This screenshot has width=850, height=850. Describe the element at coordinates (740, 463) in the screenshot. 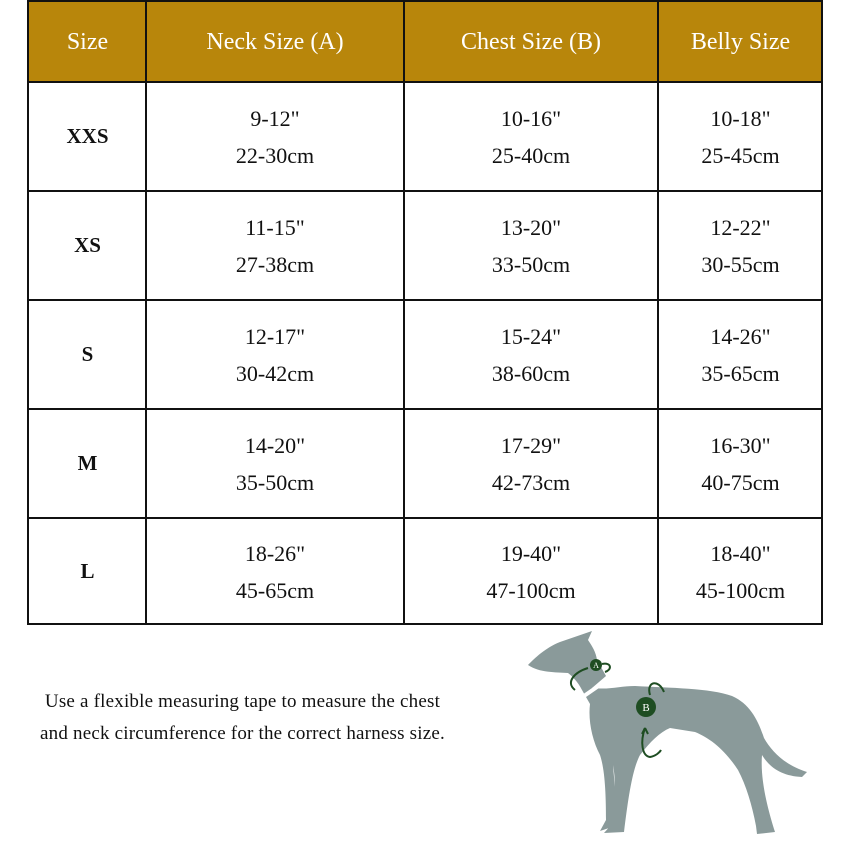

I see `table-cell-belly: 16-30" 40-75cm` at that location.